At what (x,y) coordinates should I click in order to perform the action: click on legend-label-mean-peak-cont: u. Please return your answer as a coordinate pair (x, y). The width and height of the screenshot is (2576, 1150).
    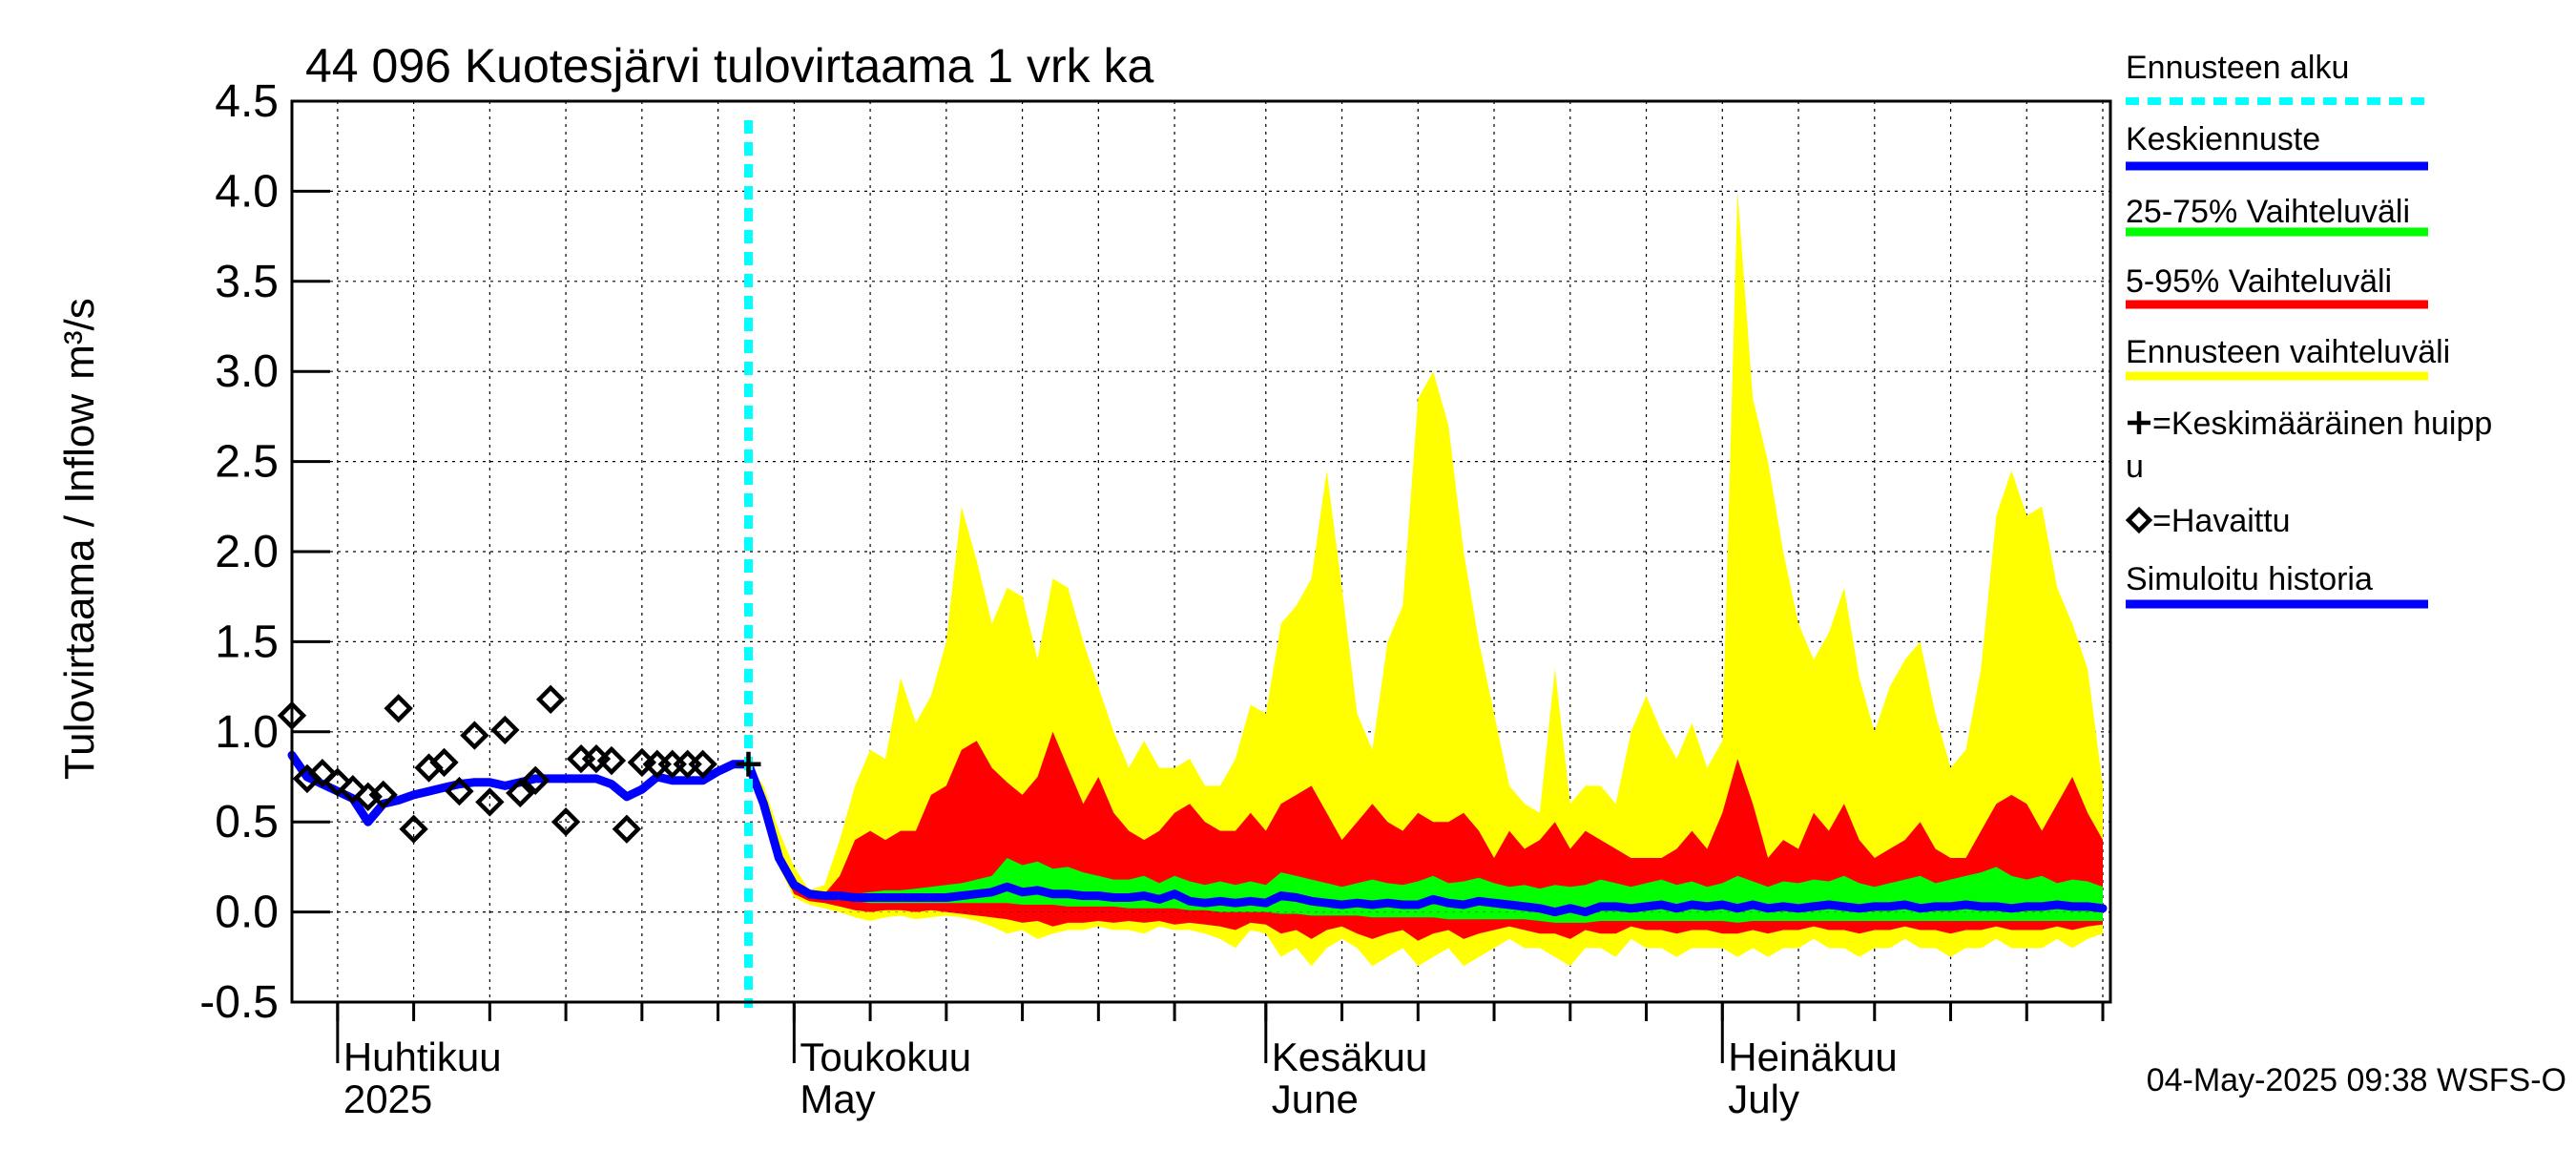
    Looking at the image, I should click on (2135, 467).